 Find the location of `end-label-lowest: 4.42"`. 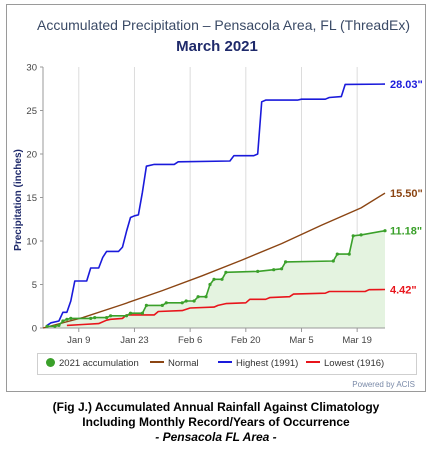

end-label-lowest: 4.42" is located at coordinates (403, 291).